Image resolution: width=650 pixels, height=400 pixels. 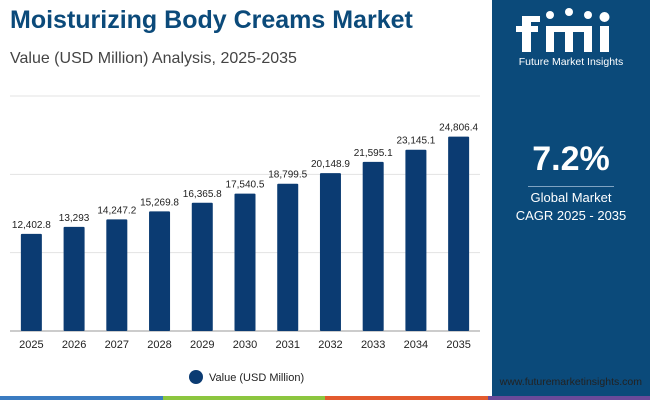 What do you see at coordinates (373, 153) in the screenshot?
I see `value-label: 21,595.1` at bounding box center [373, 153].